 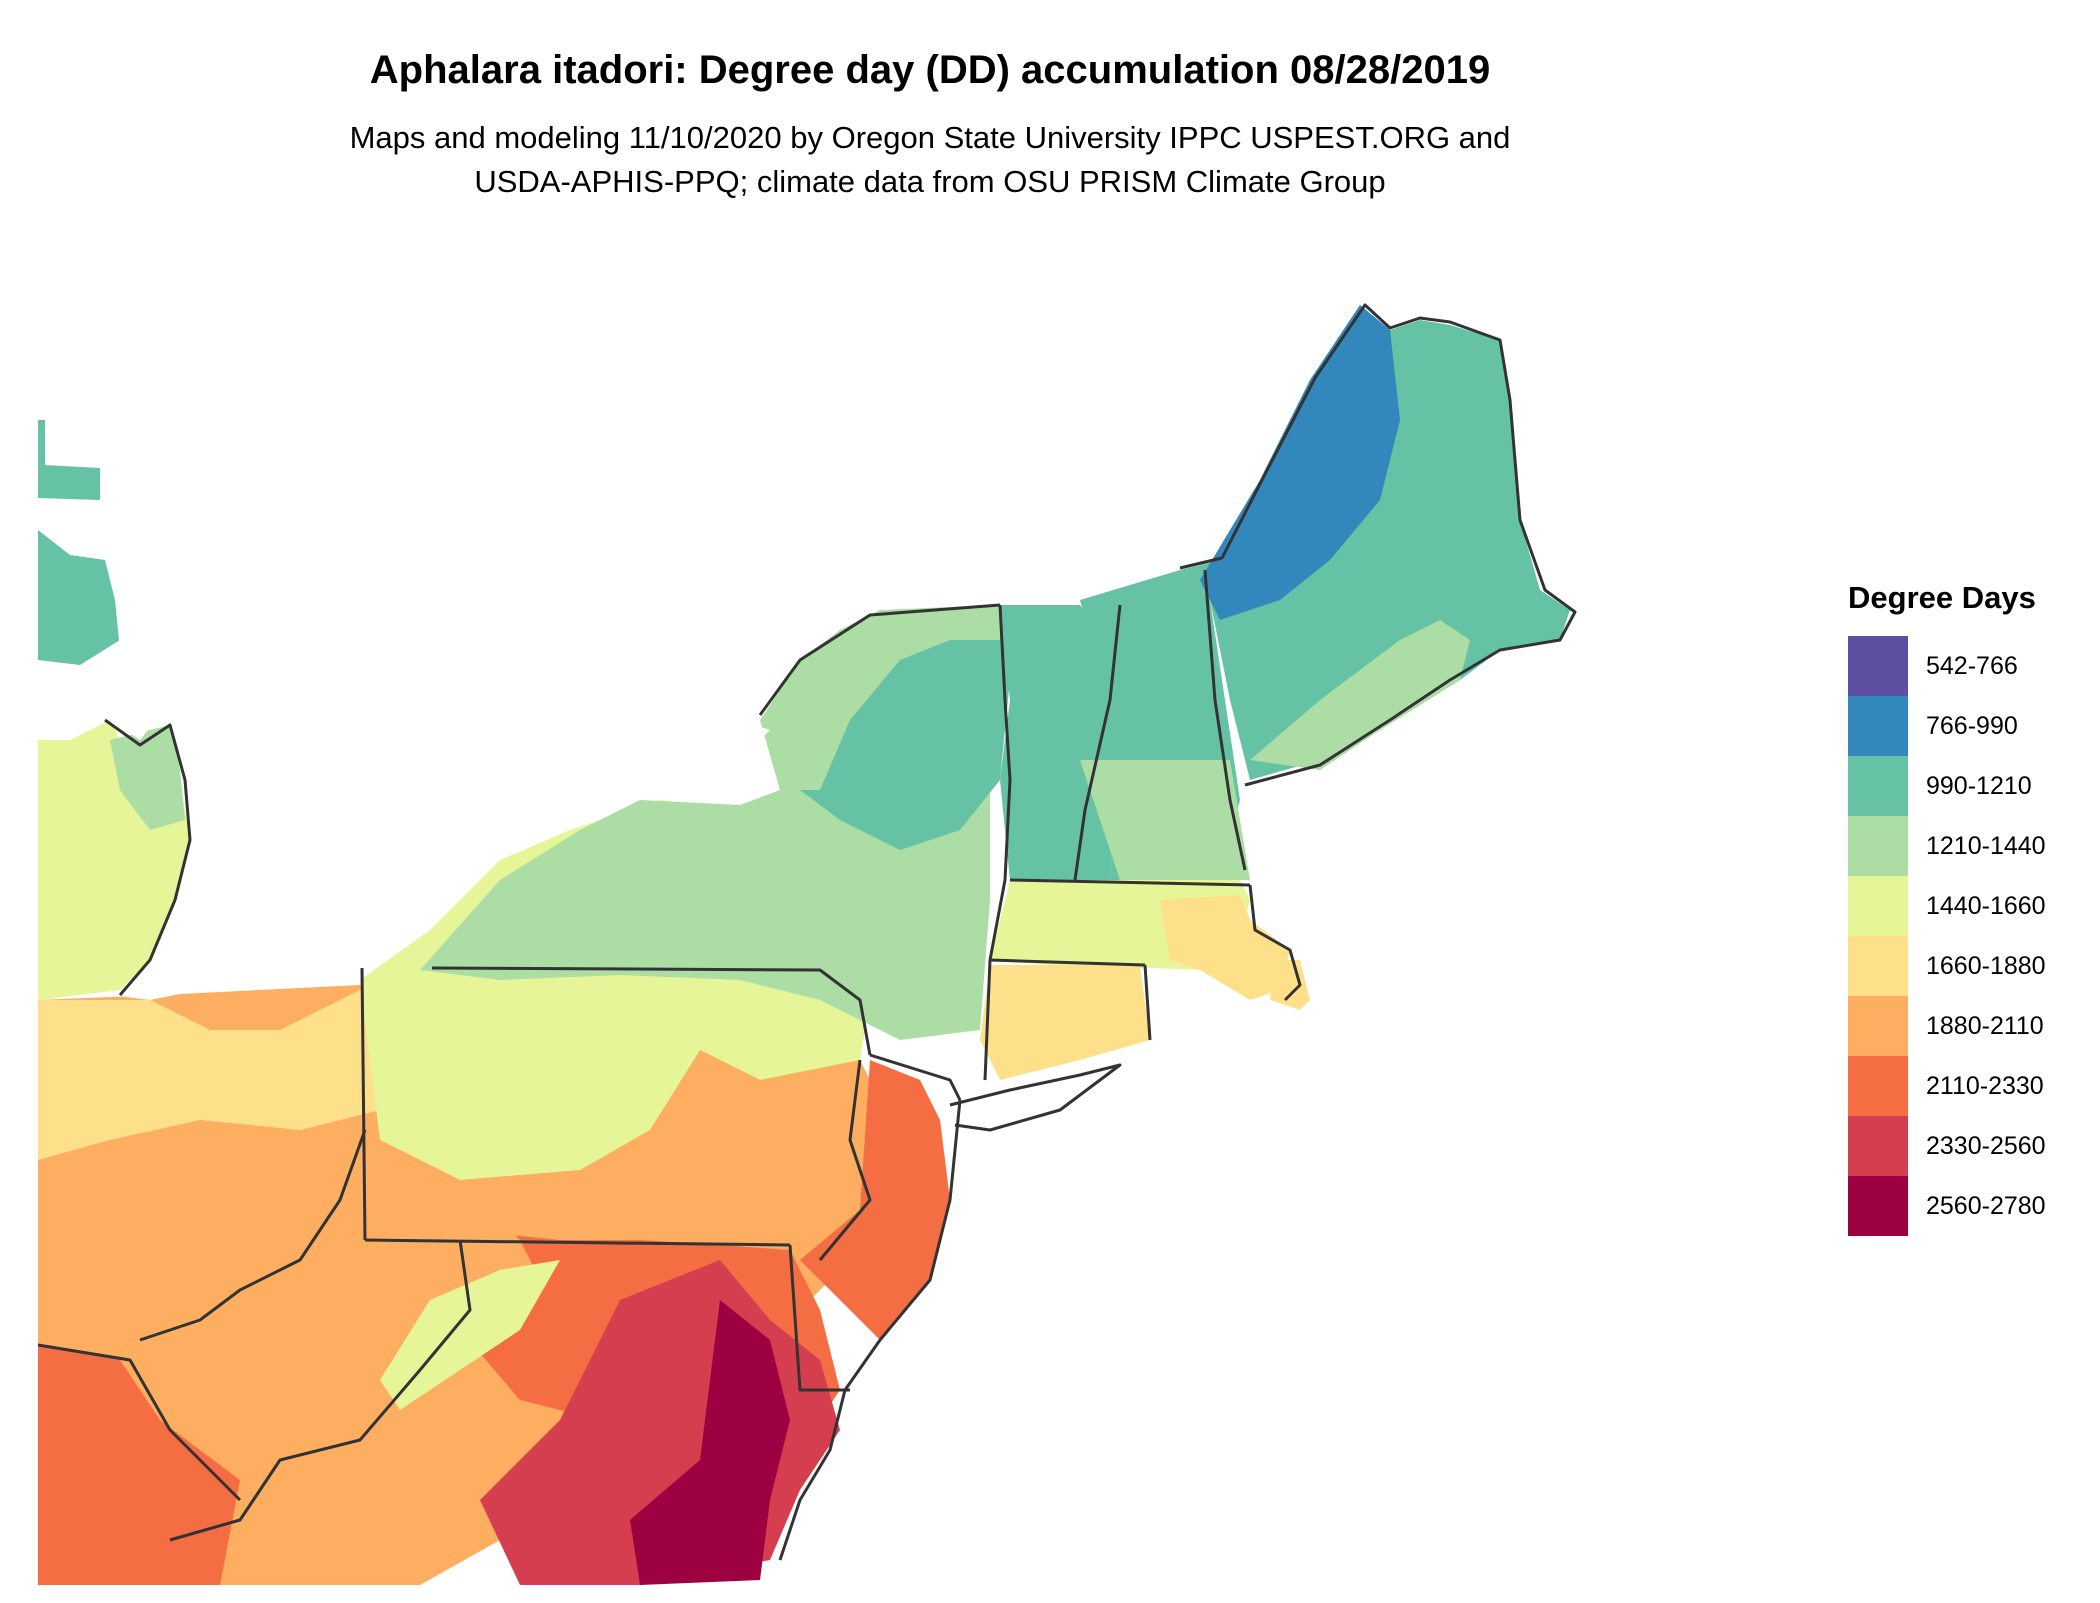 I want to click on legend-item: 1210-1440, so click(x=1947, y=846).